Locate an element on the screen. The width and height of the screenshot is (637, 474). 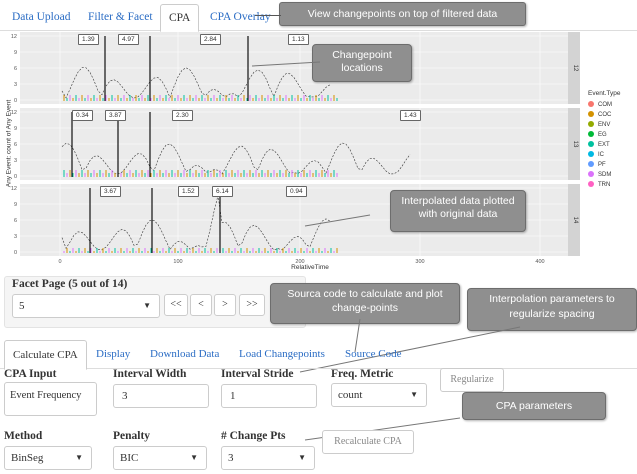
subtab-calculate-cpa: Calculate CPA is located at coordinates (45, 355).